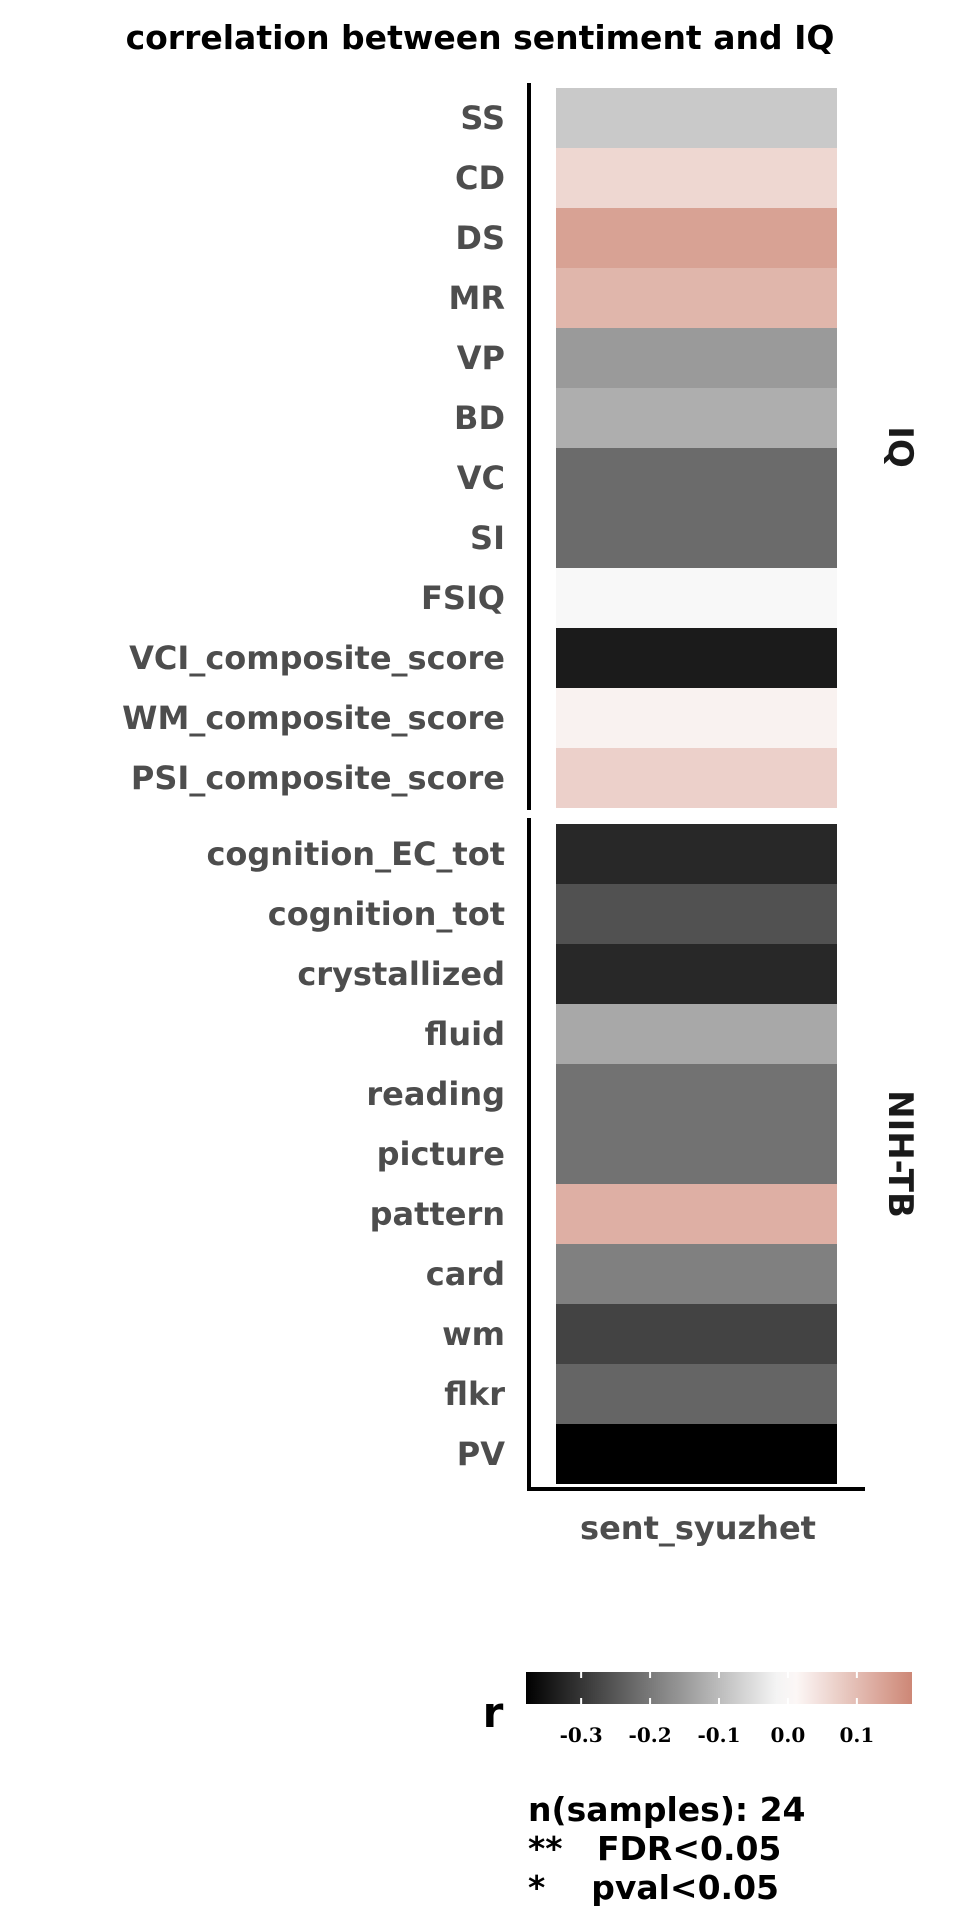  What do you see at coordinates (480, 238) in the screenshot?
I see `row-label: DS` at bounding box center [480, 238].